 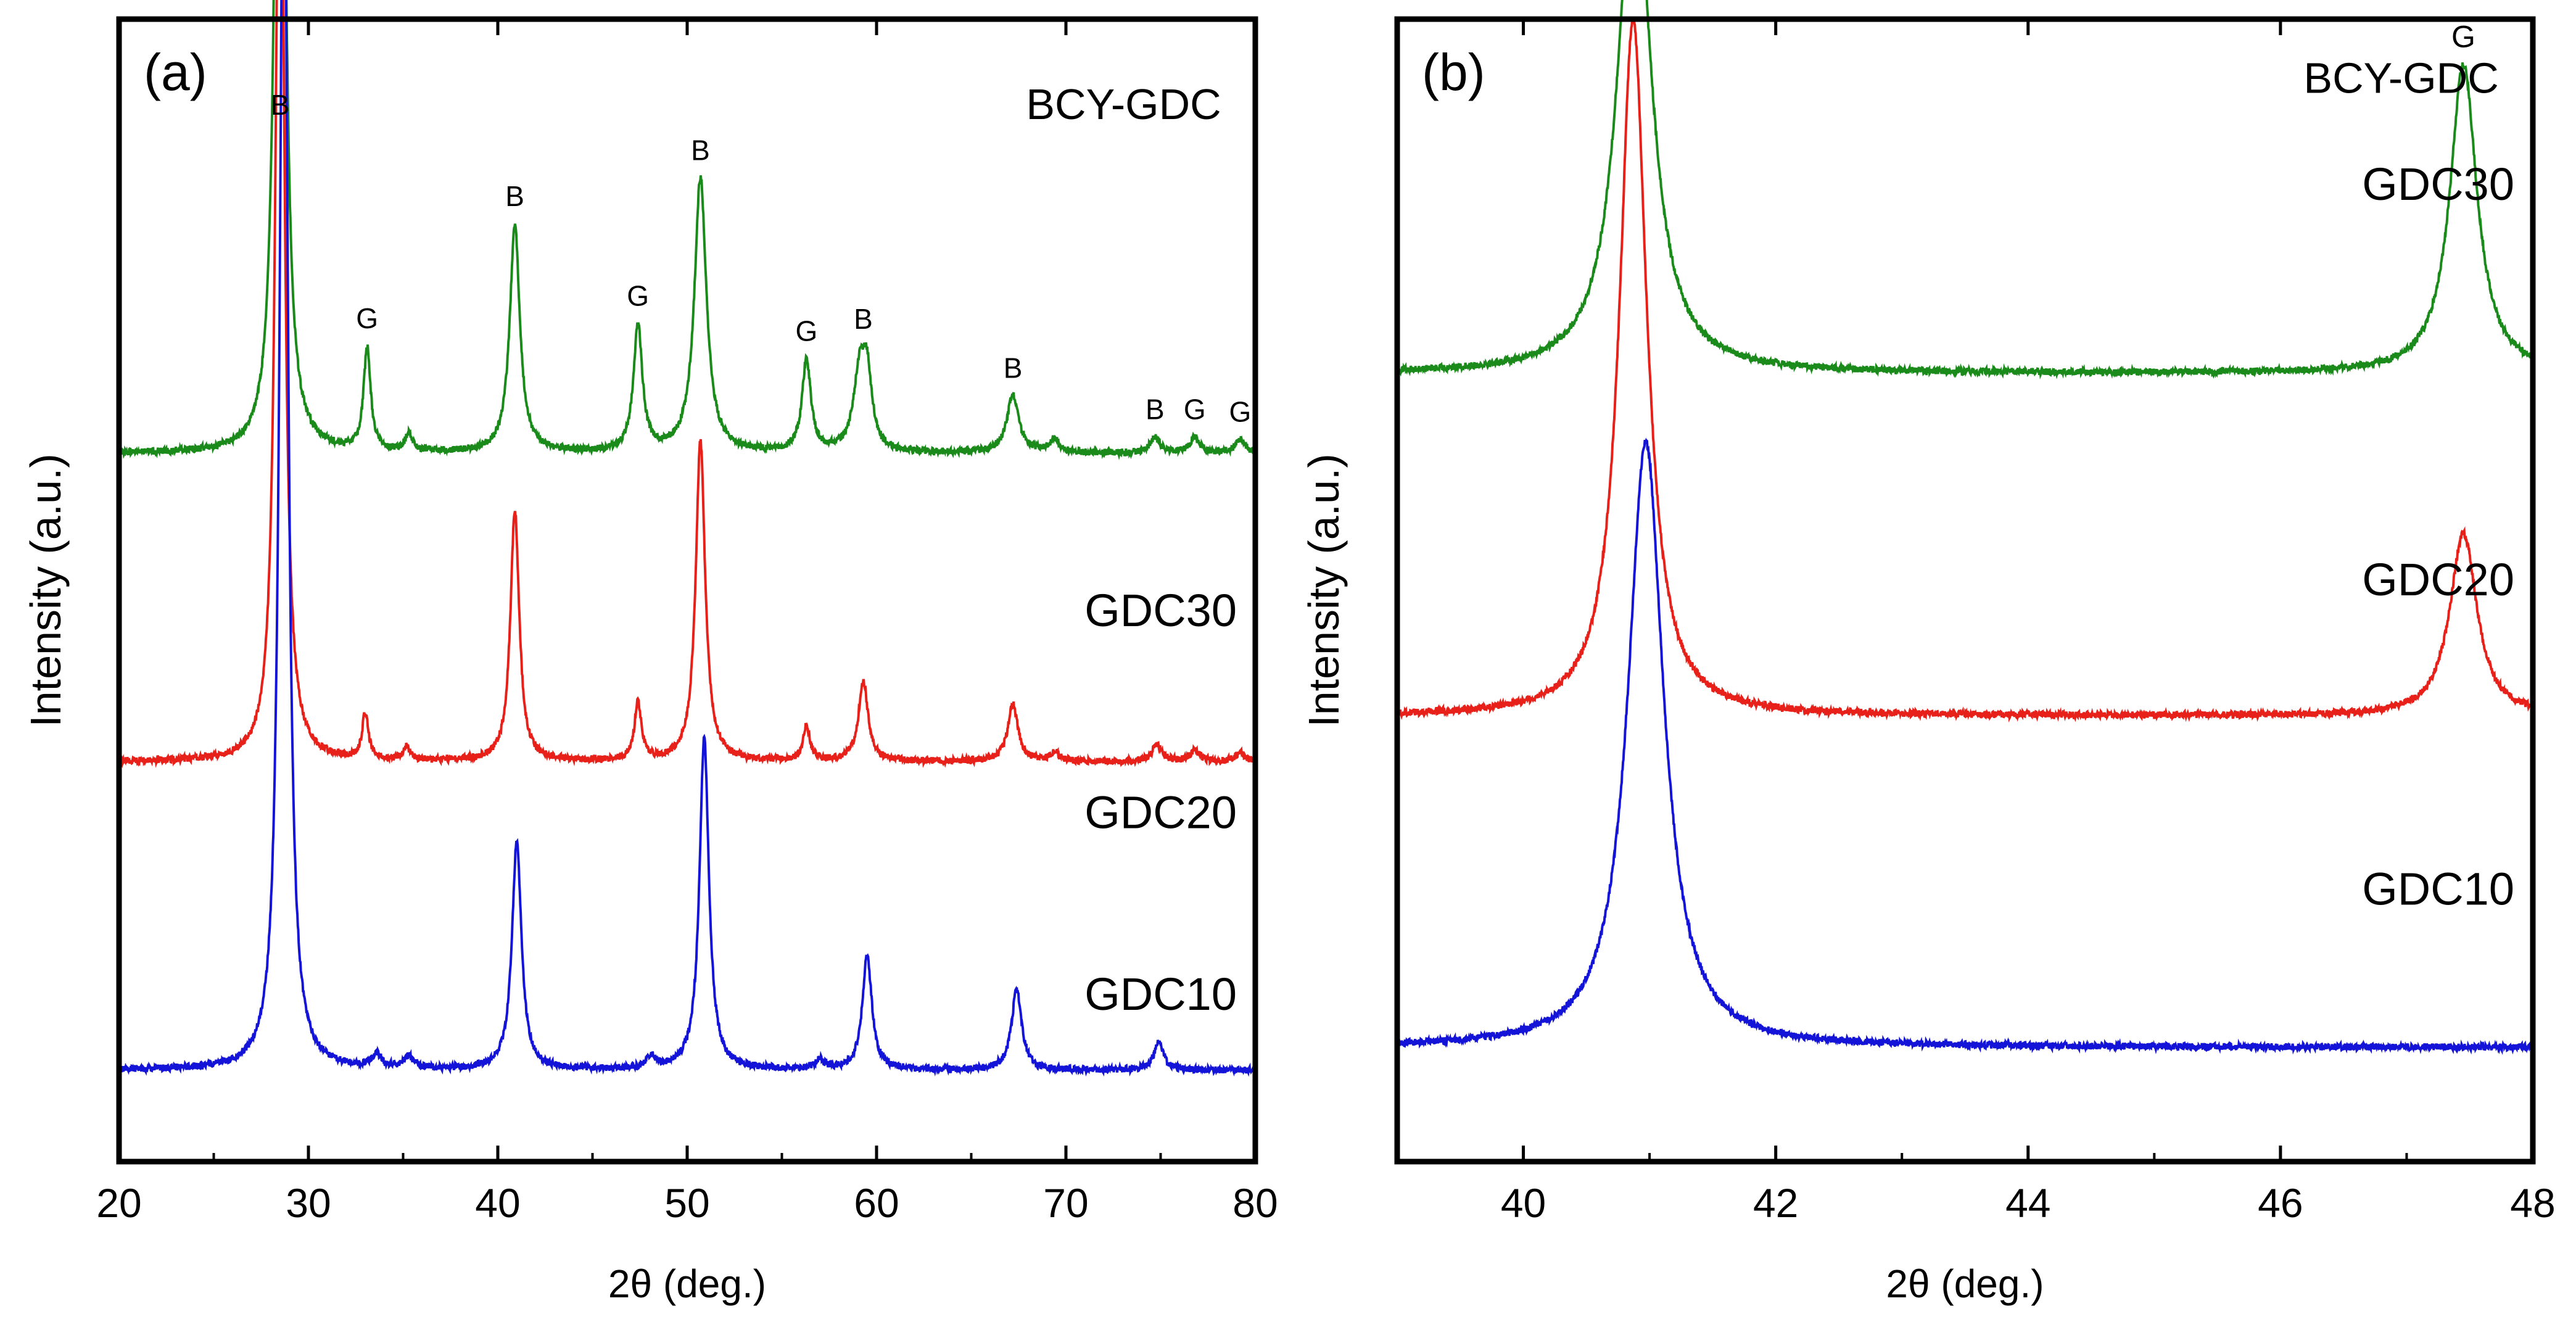 I want to click on panel-label: (b), so click(x=1453, y=72).